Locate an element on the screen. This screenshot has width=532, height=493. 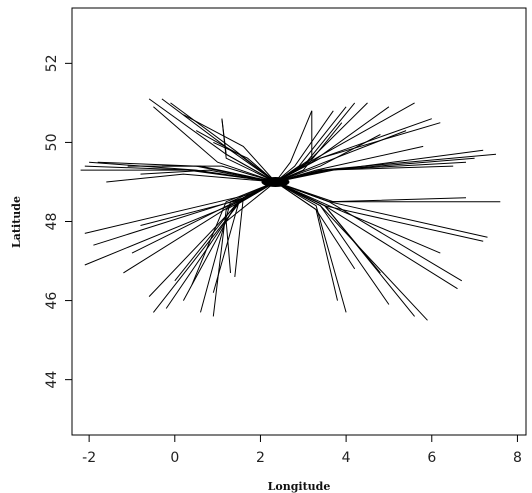
x-tick-label: 8 is located at coordinates (517, 458).